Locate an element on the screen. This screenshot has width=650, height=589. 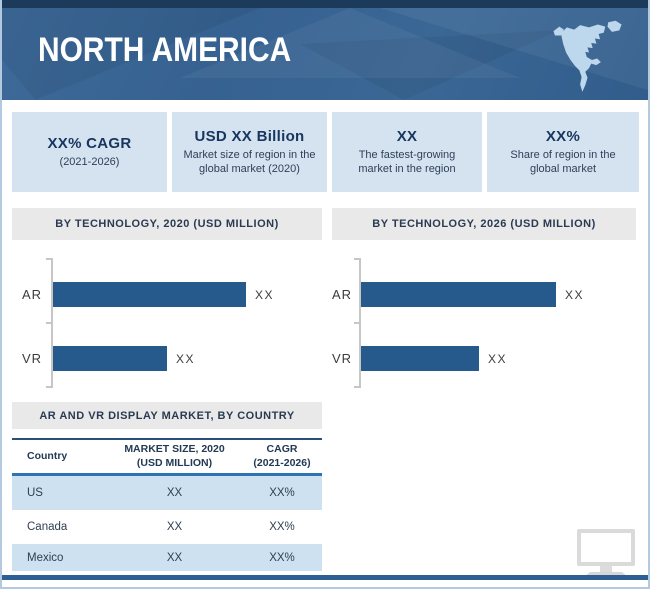
bar-row-vr-2026: XX is located at coordinates (434, 358).